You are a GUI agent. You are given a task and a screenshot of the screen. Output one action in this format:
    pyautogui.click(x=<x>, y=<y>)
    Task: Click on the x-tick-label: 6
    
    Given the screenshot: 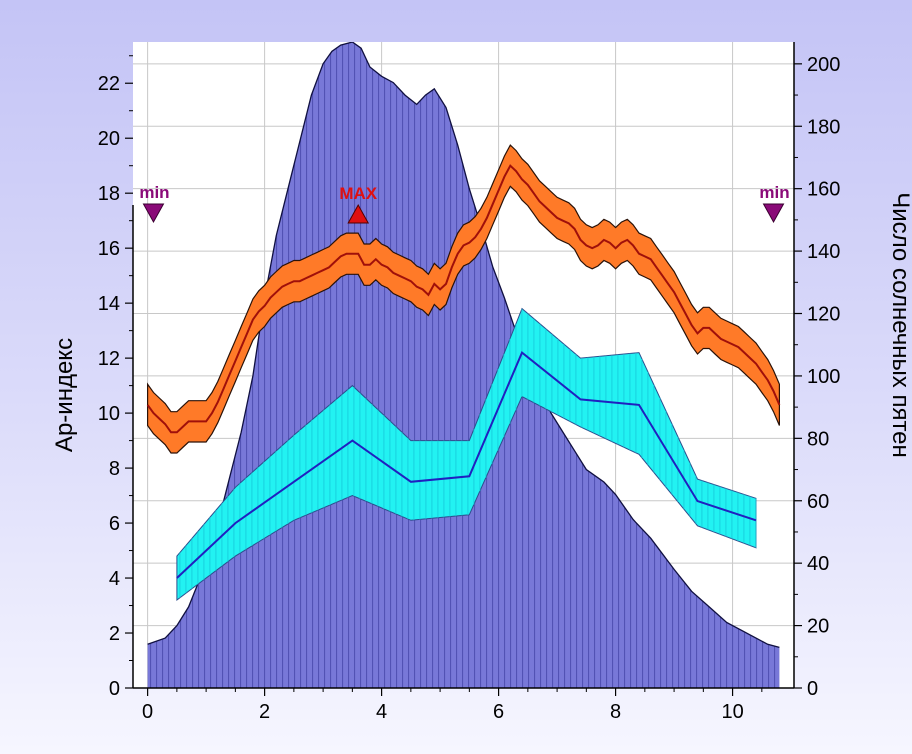 What is the action you would take?
    pyautogui.click(x=498, y=712)
    